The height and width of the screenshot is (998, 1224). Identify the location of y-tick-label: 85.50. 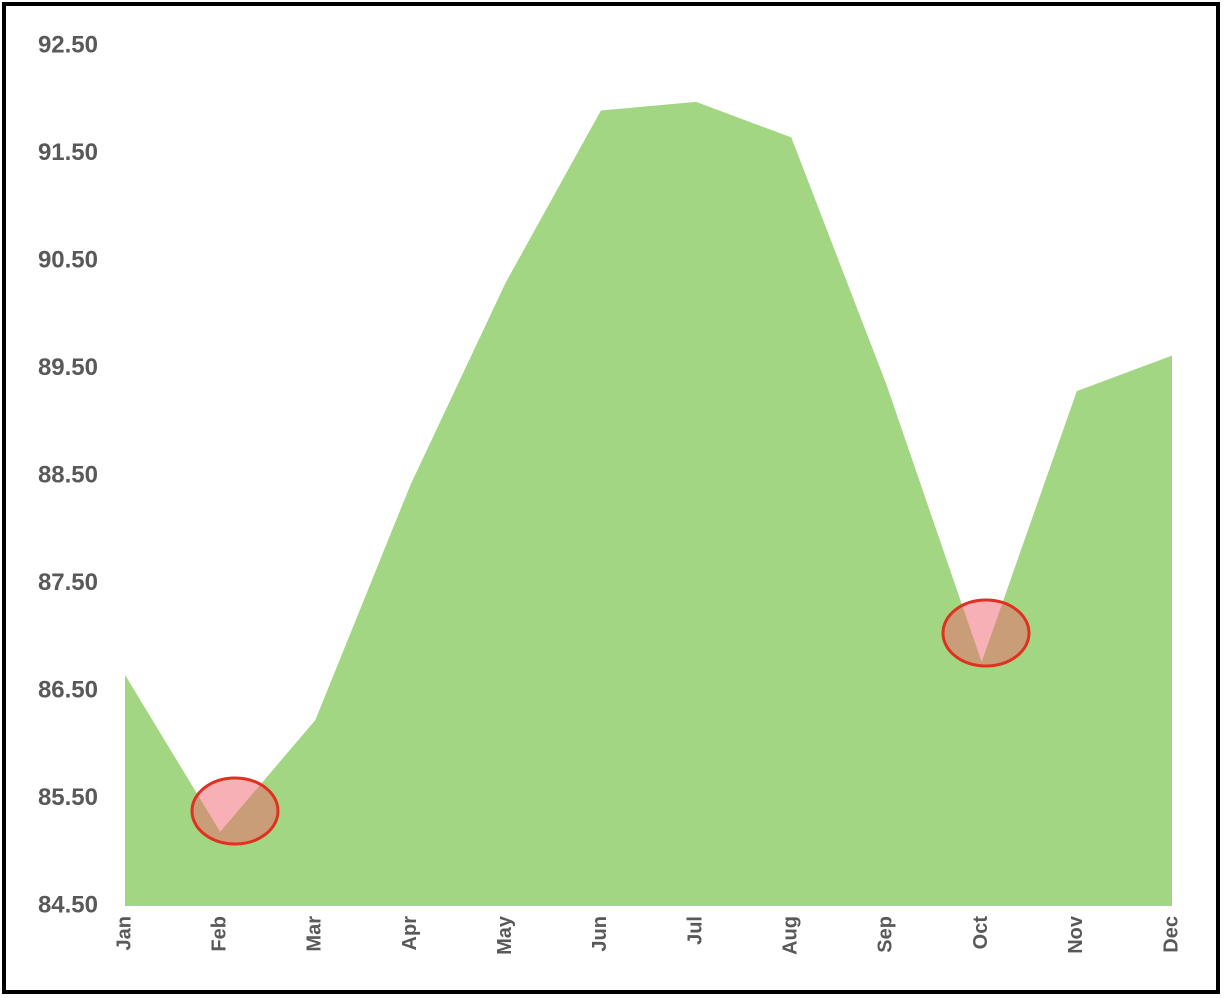
(68, 797).